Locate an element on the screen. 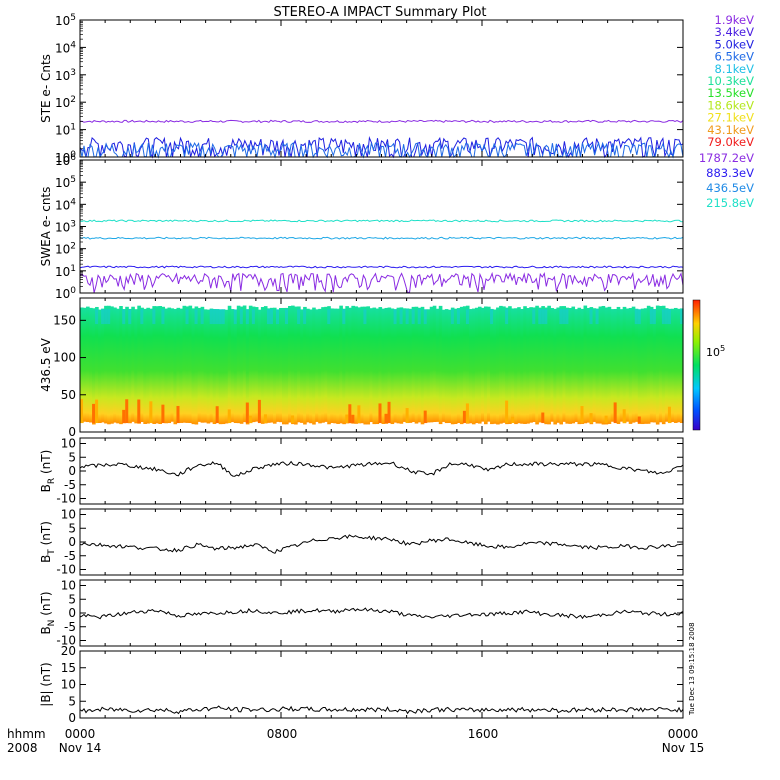  legend-entry-5: 10.3keV is located at coordinates (730, 81).